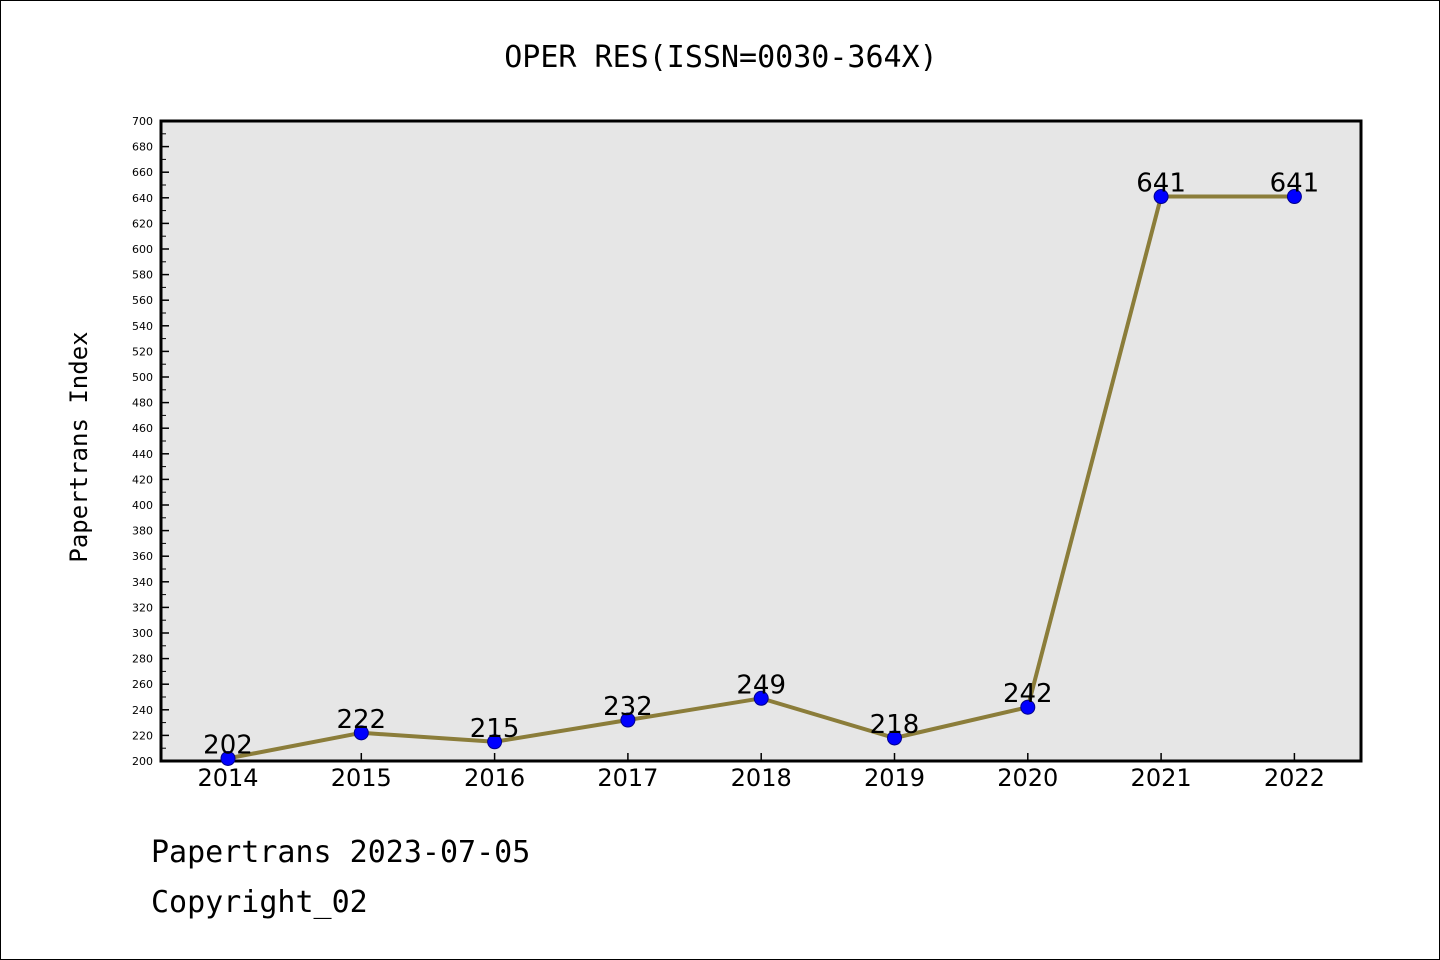 The height and width of the screenshot is (960, 1440). What do you see at coordinates (628, 707) in the screenshot?
I see `data-label: 232` at bounding box center [628, 707].